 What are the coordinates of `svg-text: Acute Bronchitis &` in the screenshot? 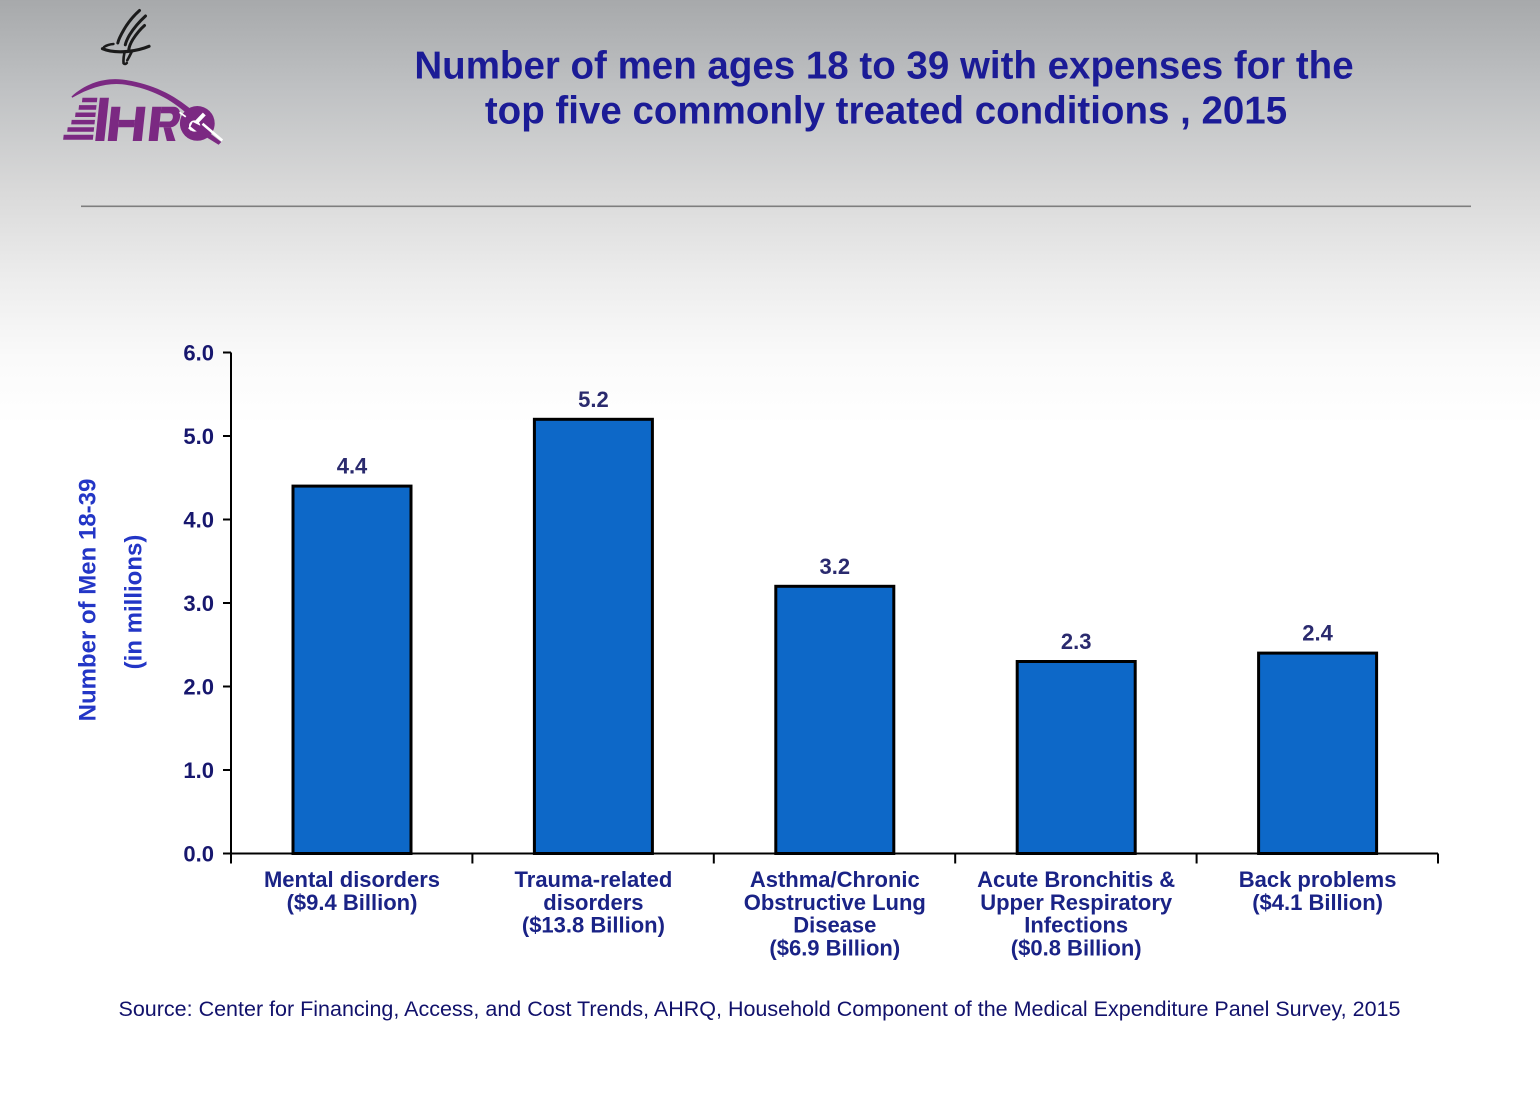 It's located at (1076, 879).